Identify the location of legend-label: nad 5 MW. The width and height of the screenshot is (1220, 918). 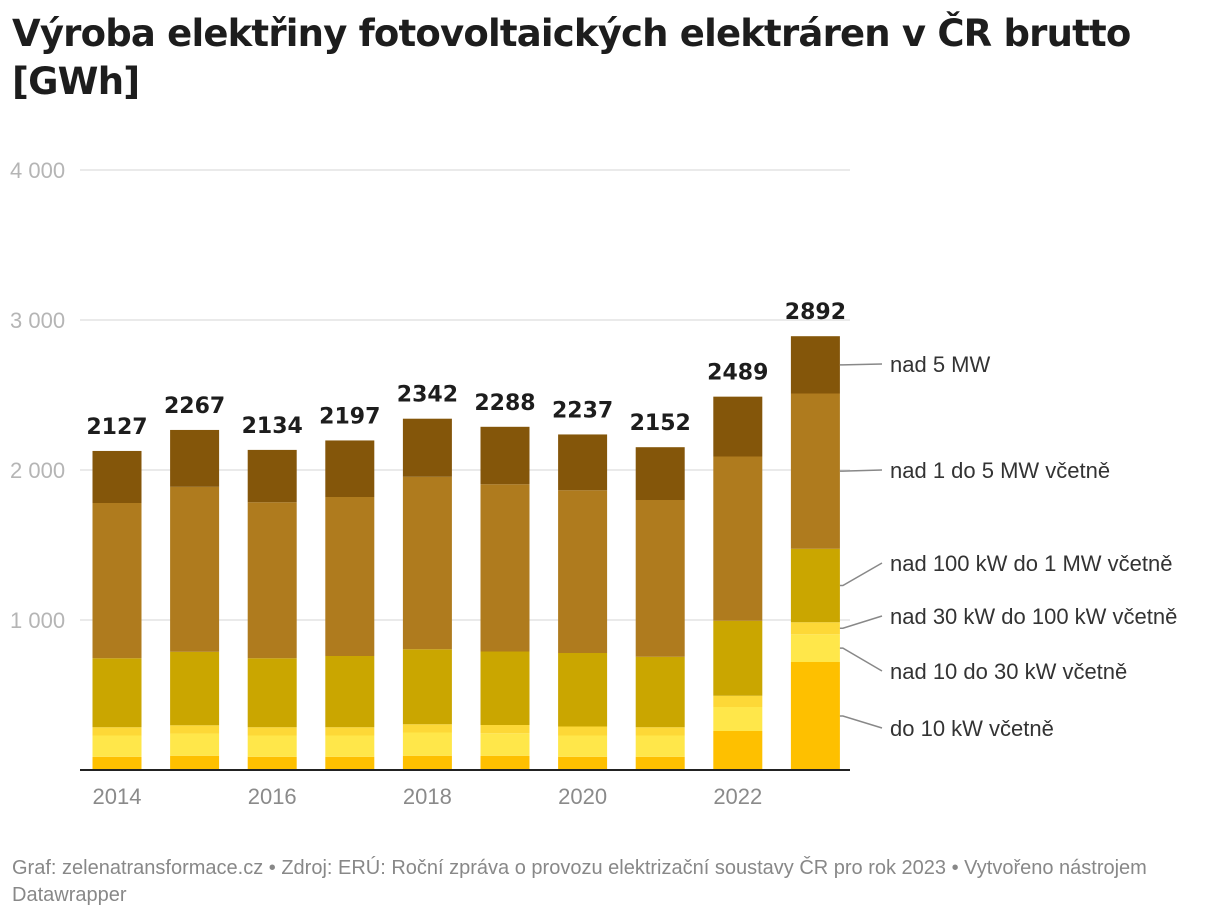
(940, 364).